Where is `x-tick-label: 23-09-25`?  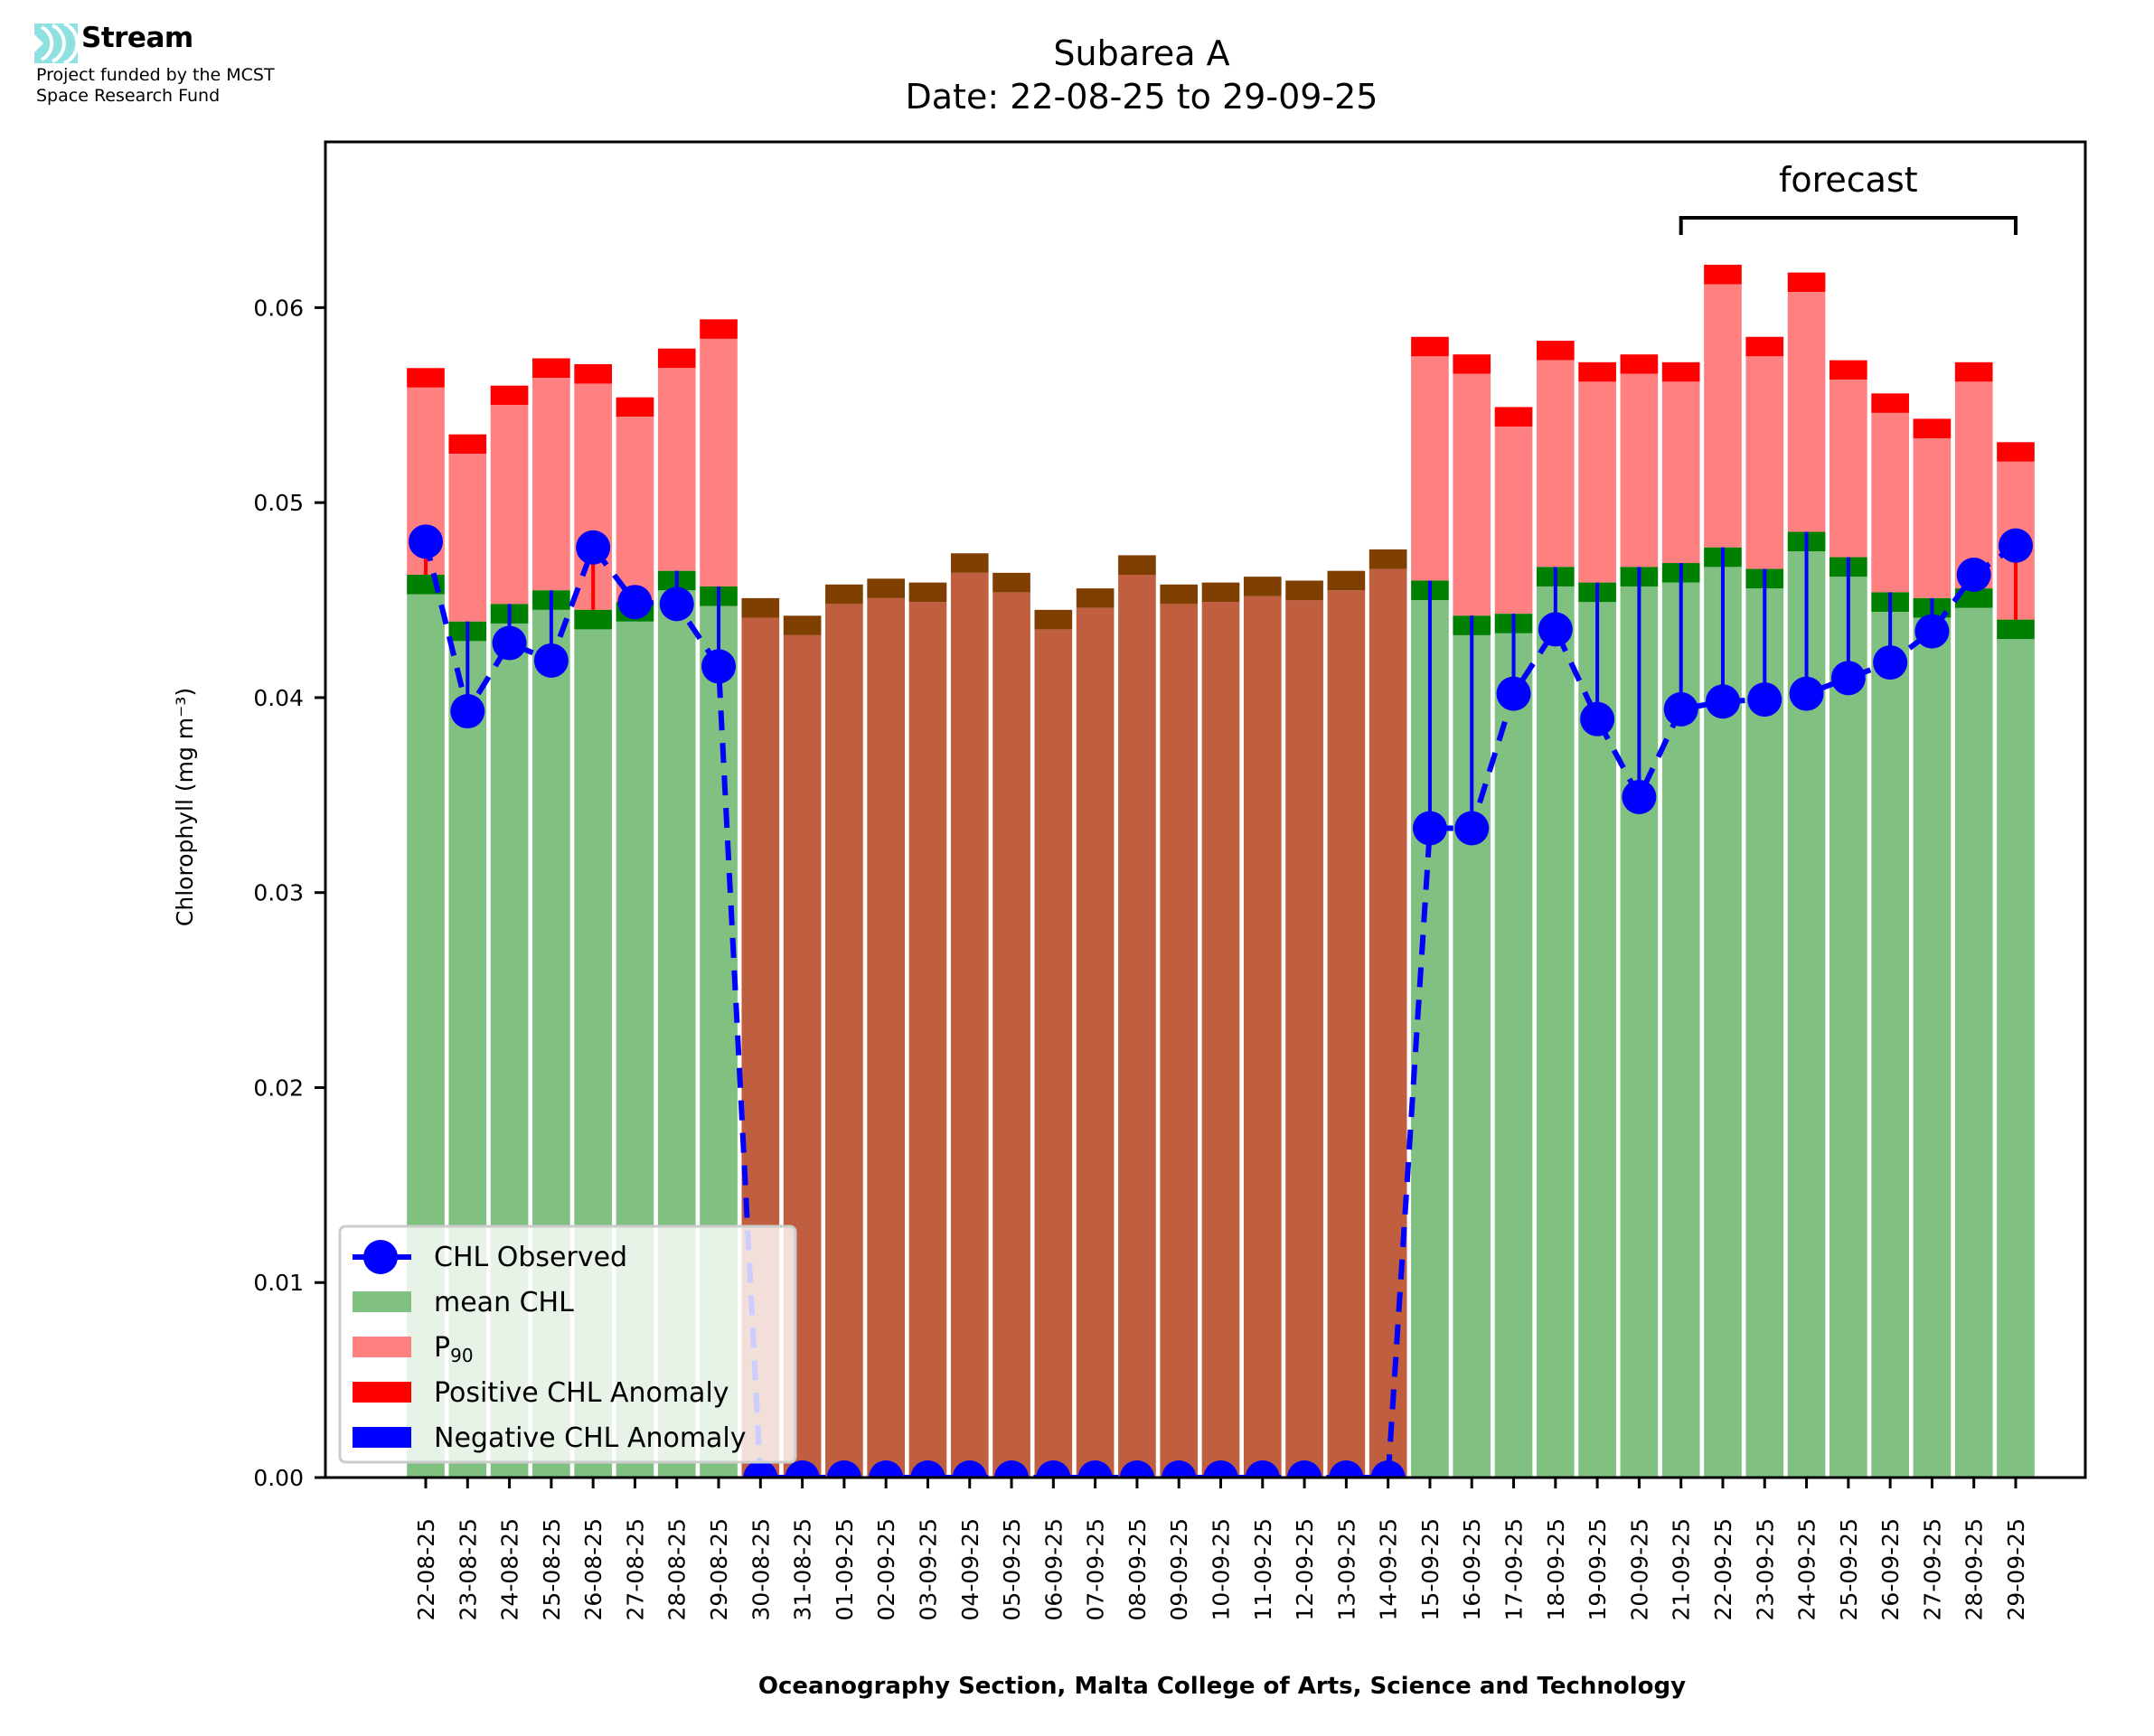
x-tick-label: 23-09-25 is located at coordinates (1765, 1569).